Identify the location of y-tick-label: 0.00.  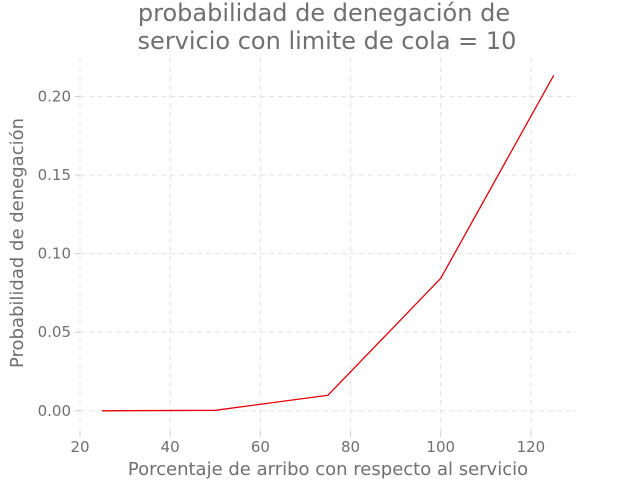
(54, 411).